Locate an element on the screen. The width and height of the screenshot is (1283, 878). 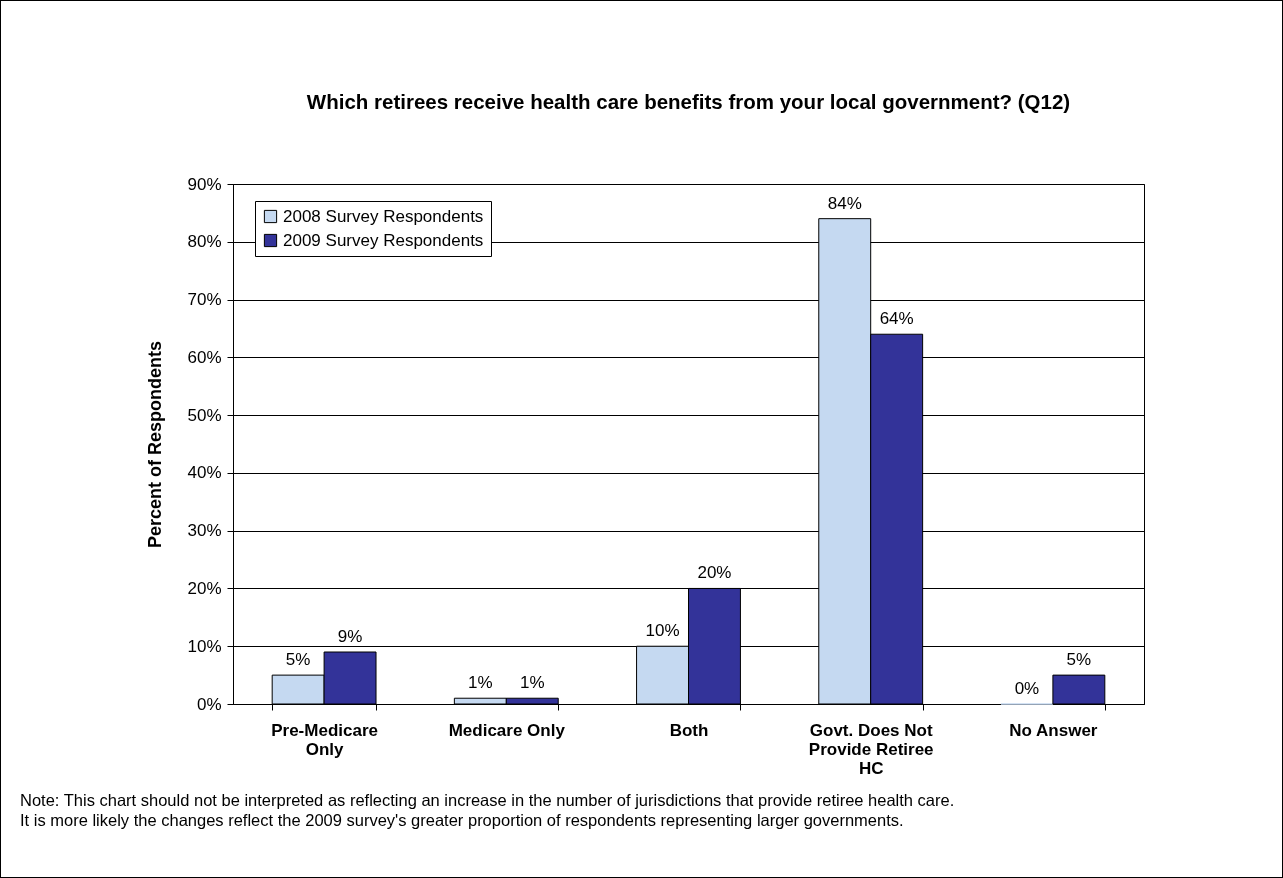
y-tick-label: 20% is located at coordinates (204, 588).